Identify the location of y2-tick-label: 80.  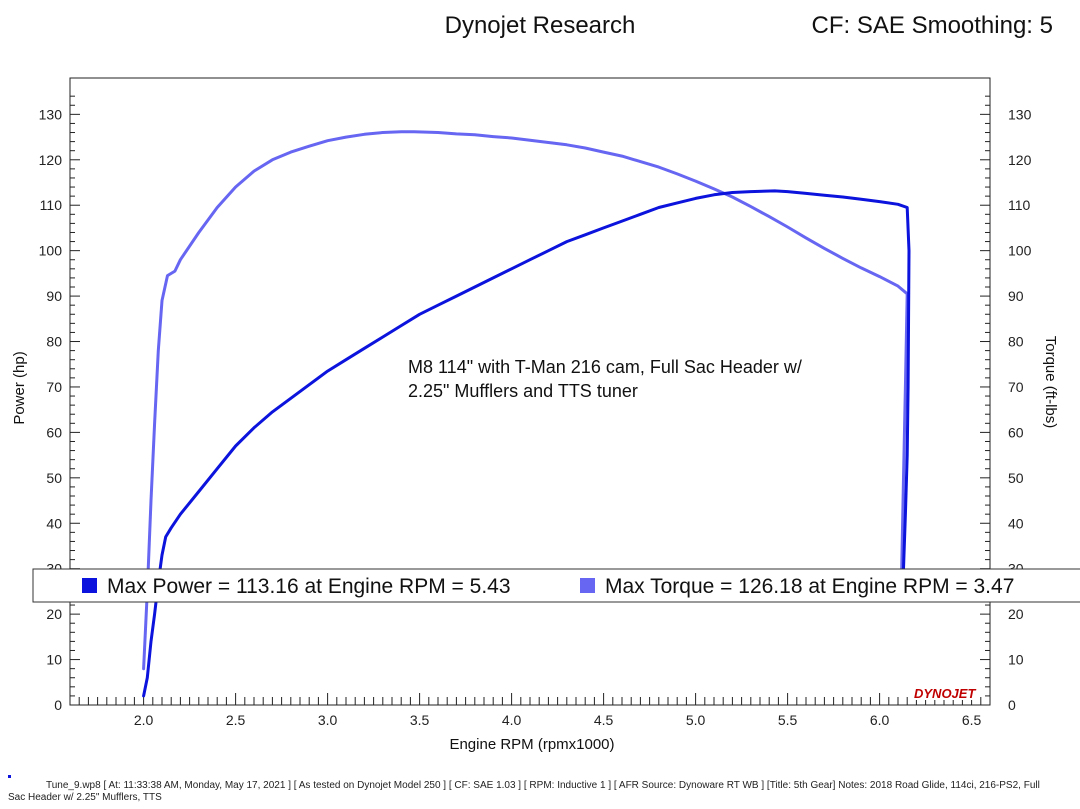
(1016, 342).